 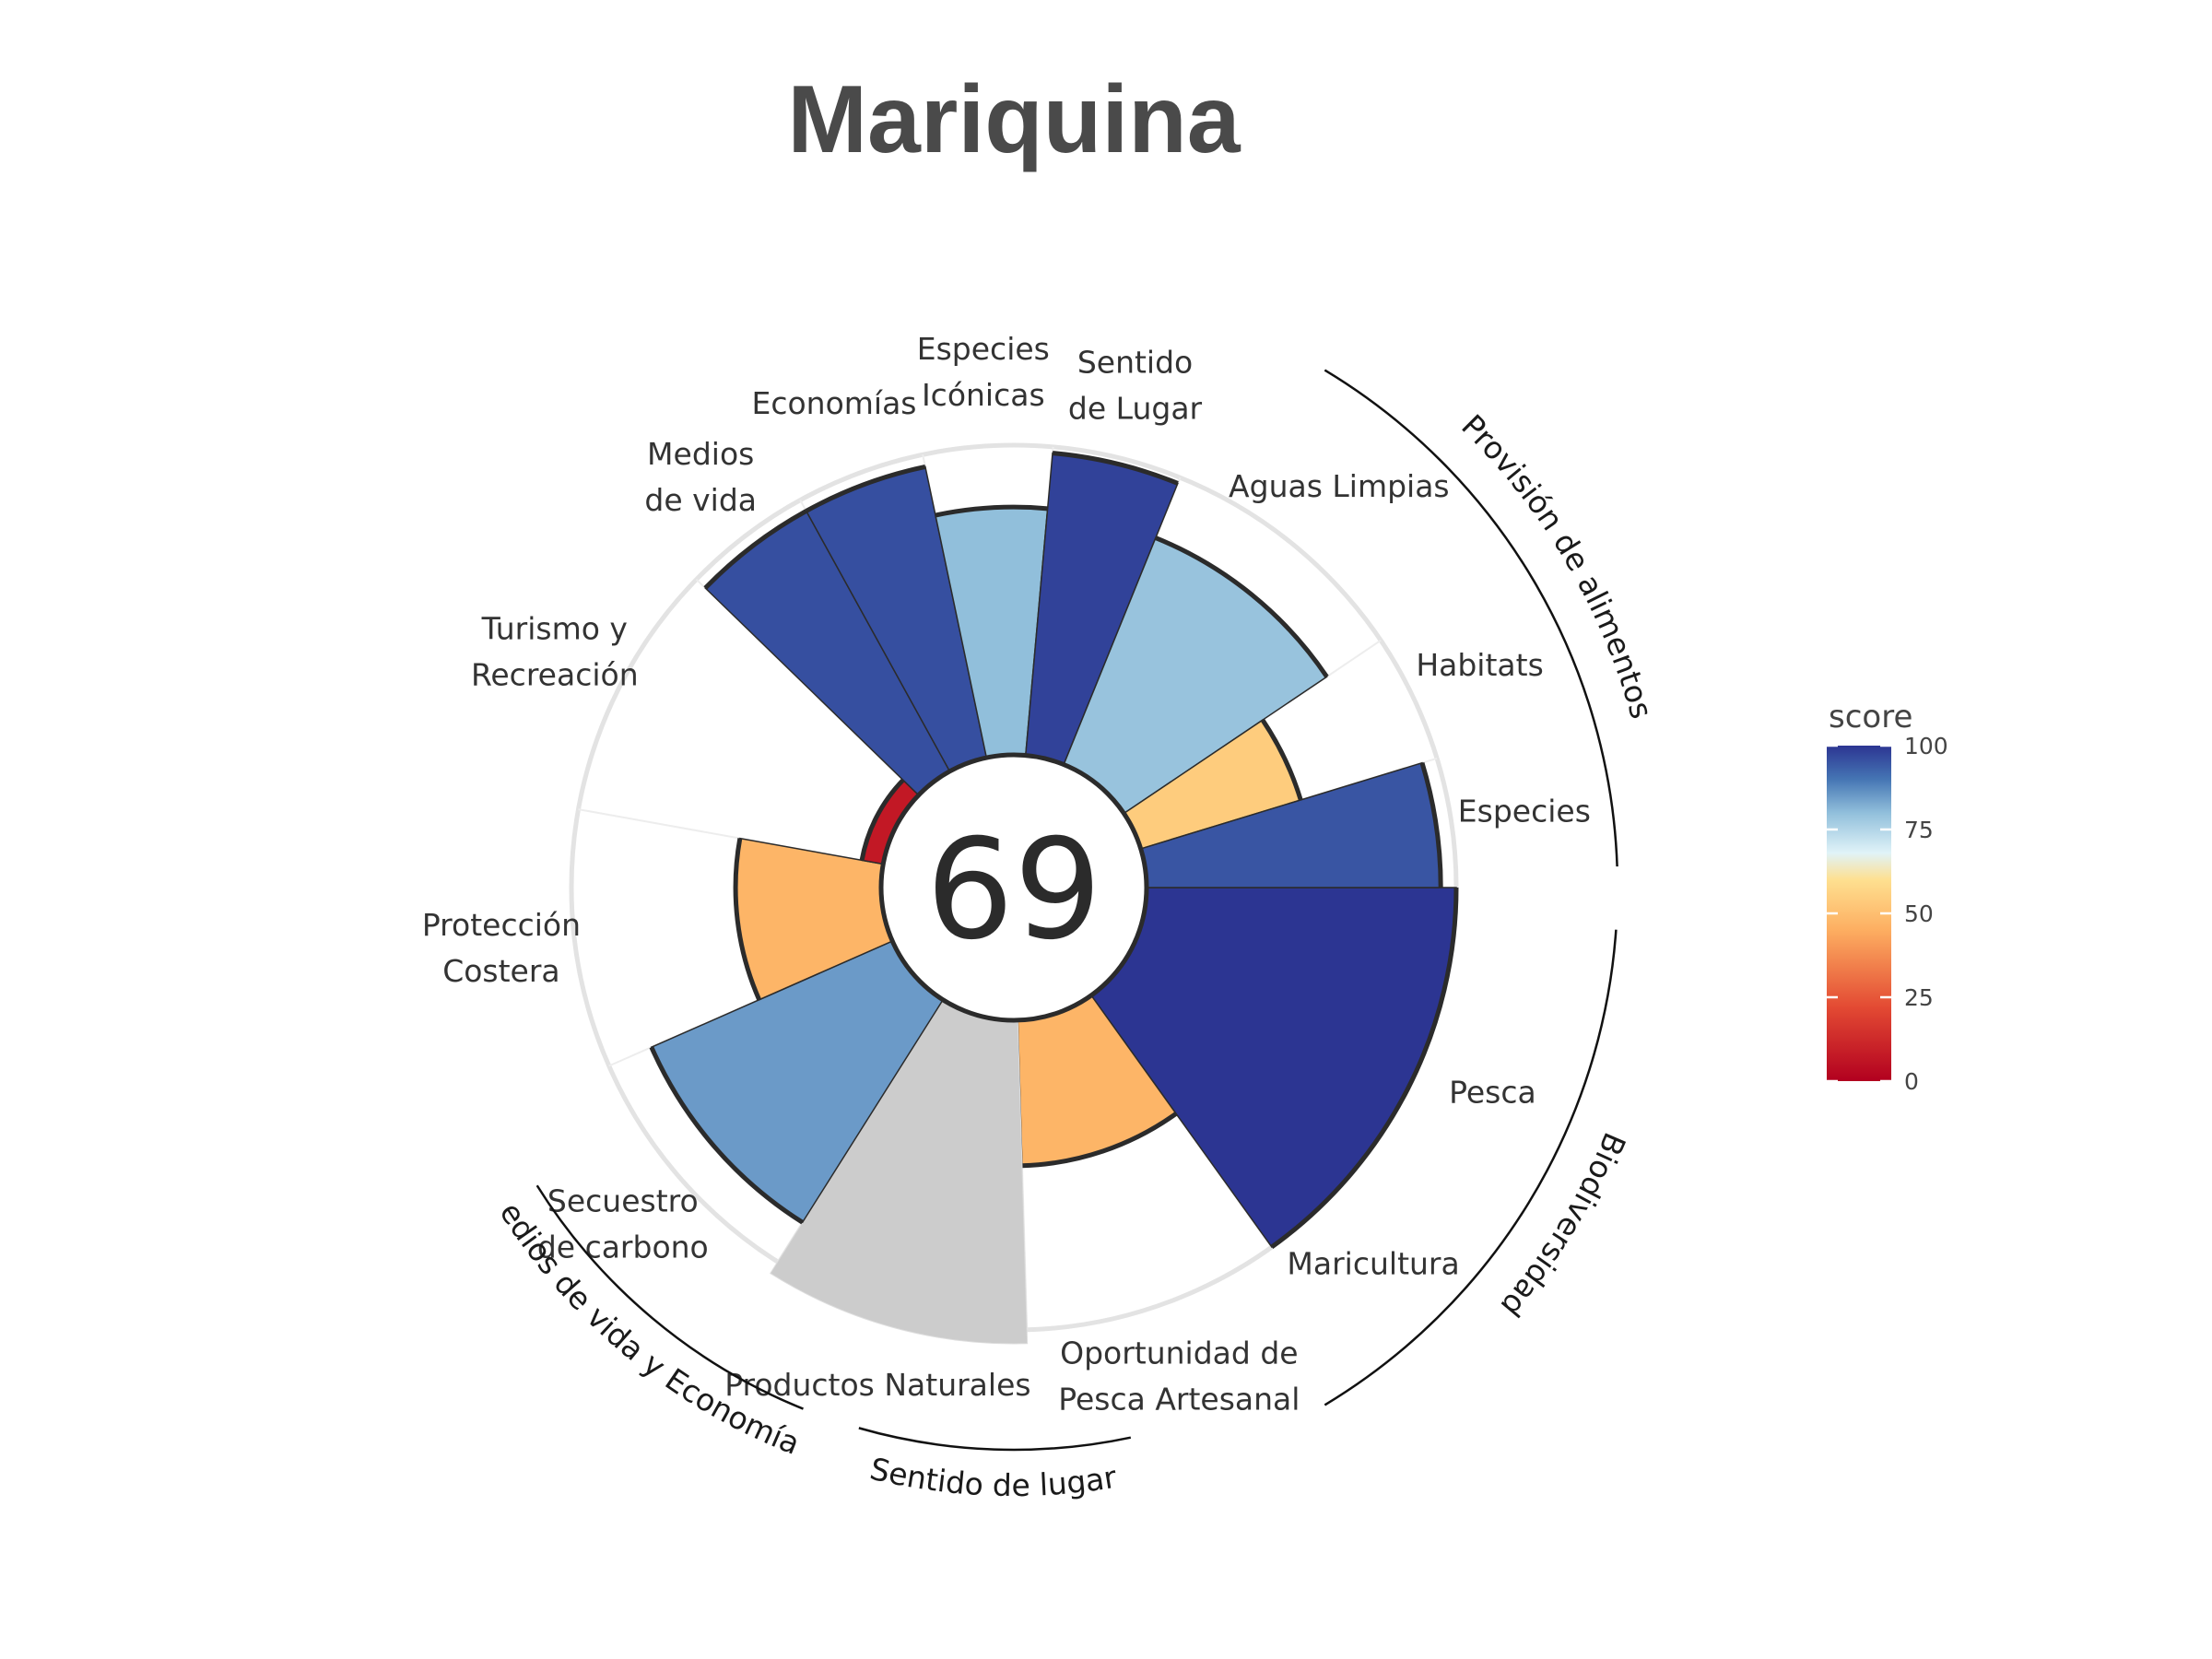 What do you see at coordinates (755, 549) in the screenshot?
I see `bar-outline-medios-de-vida` at bounding box center [755, 549].